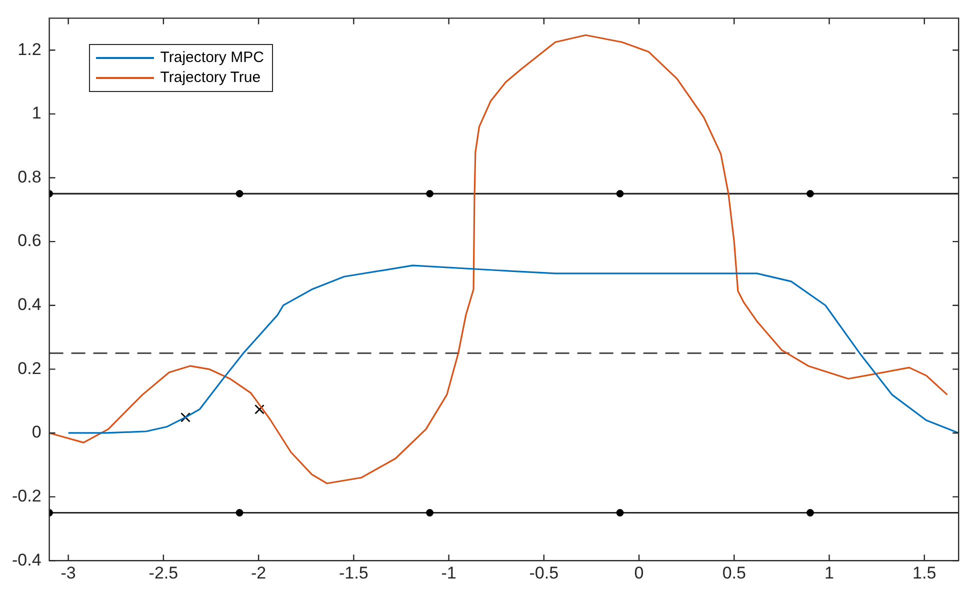  Describe the element at coordinates (924, 572) in the screenshot. I see `x-tick-label: 1.5` at that location.